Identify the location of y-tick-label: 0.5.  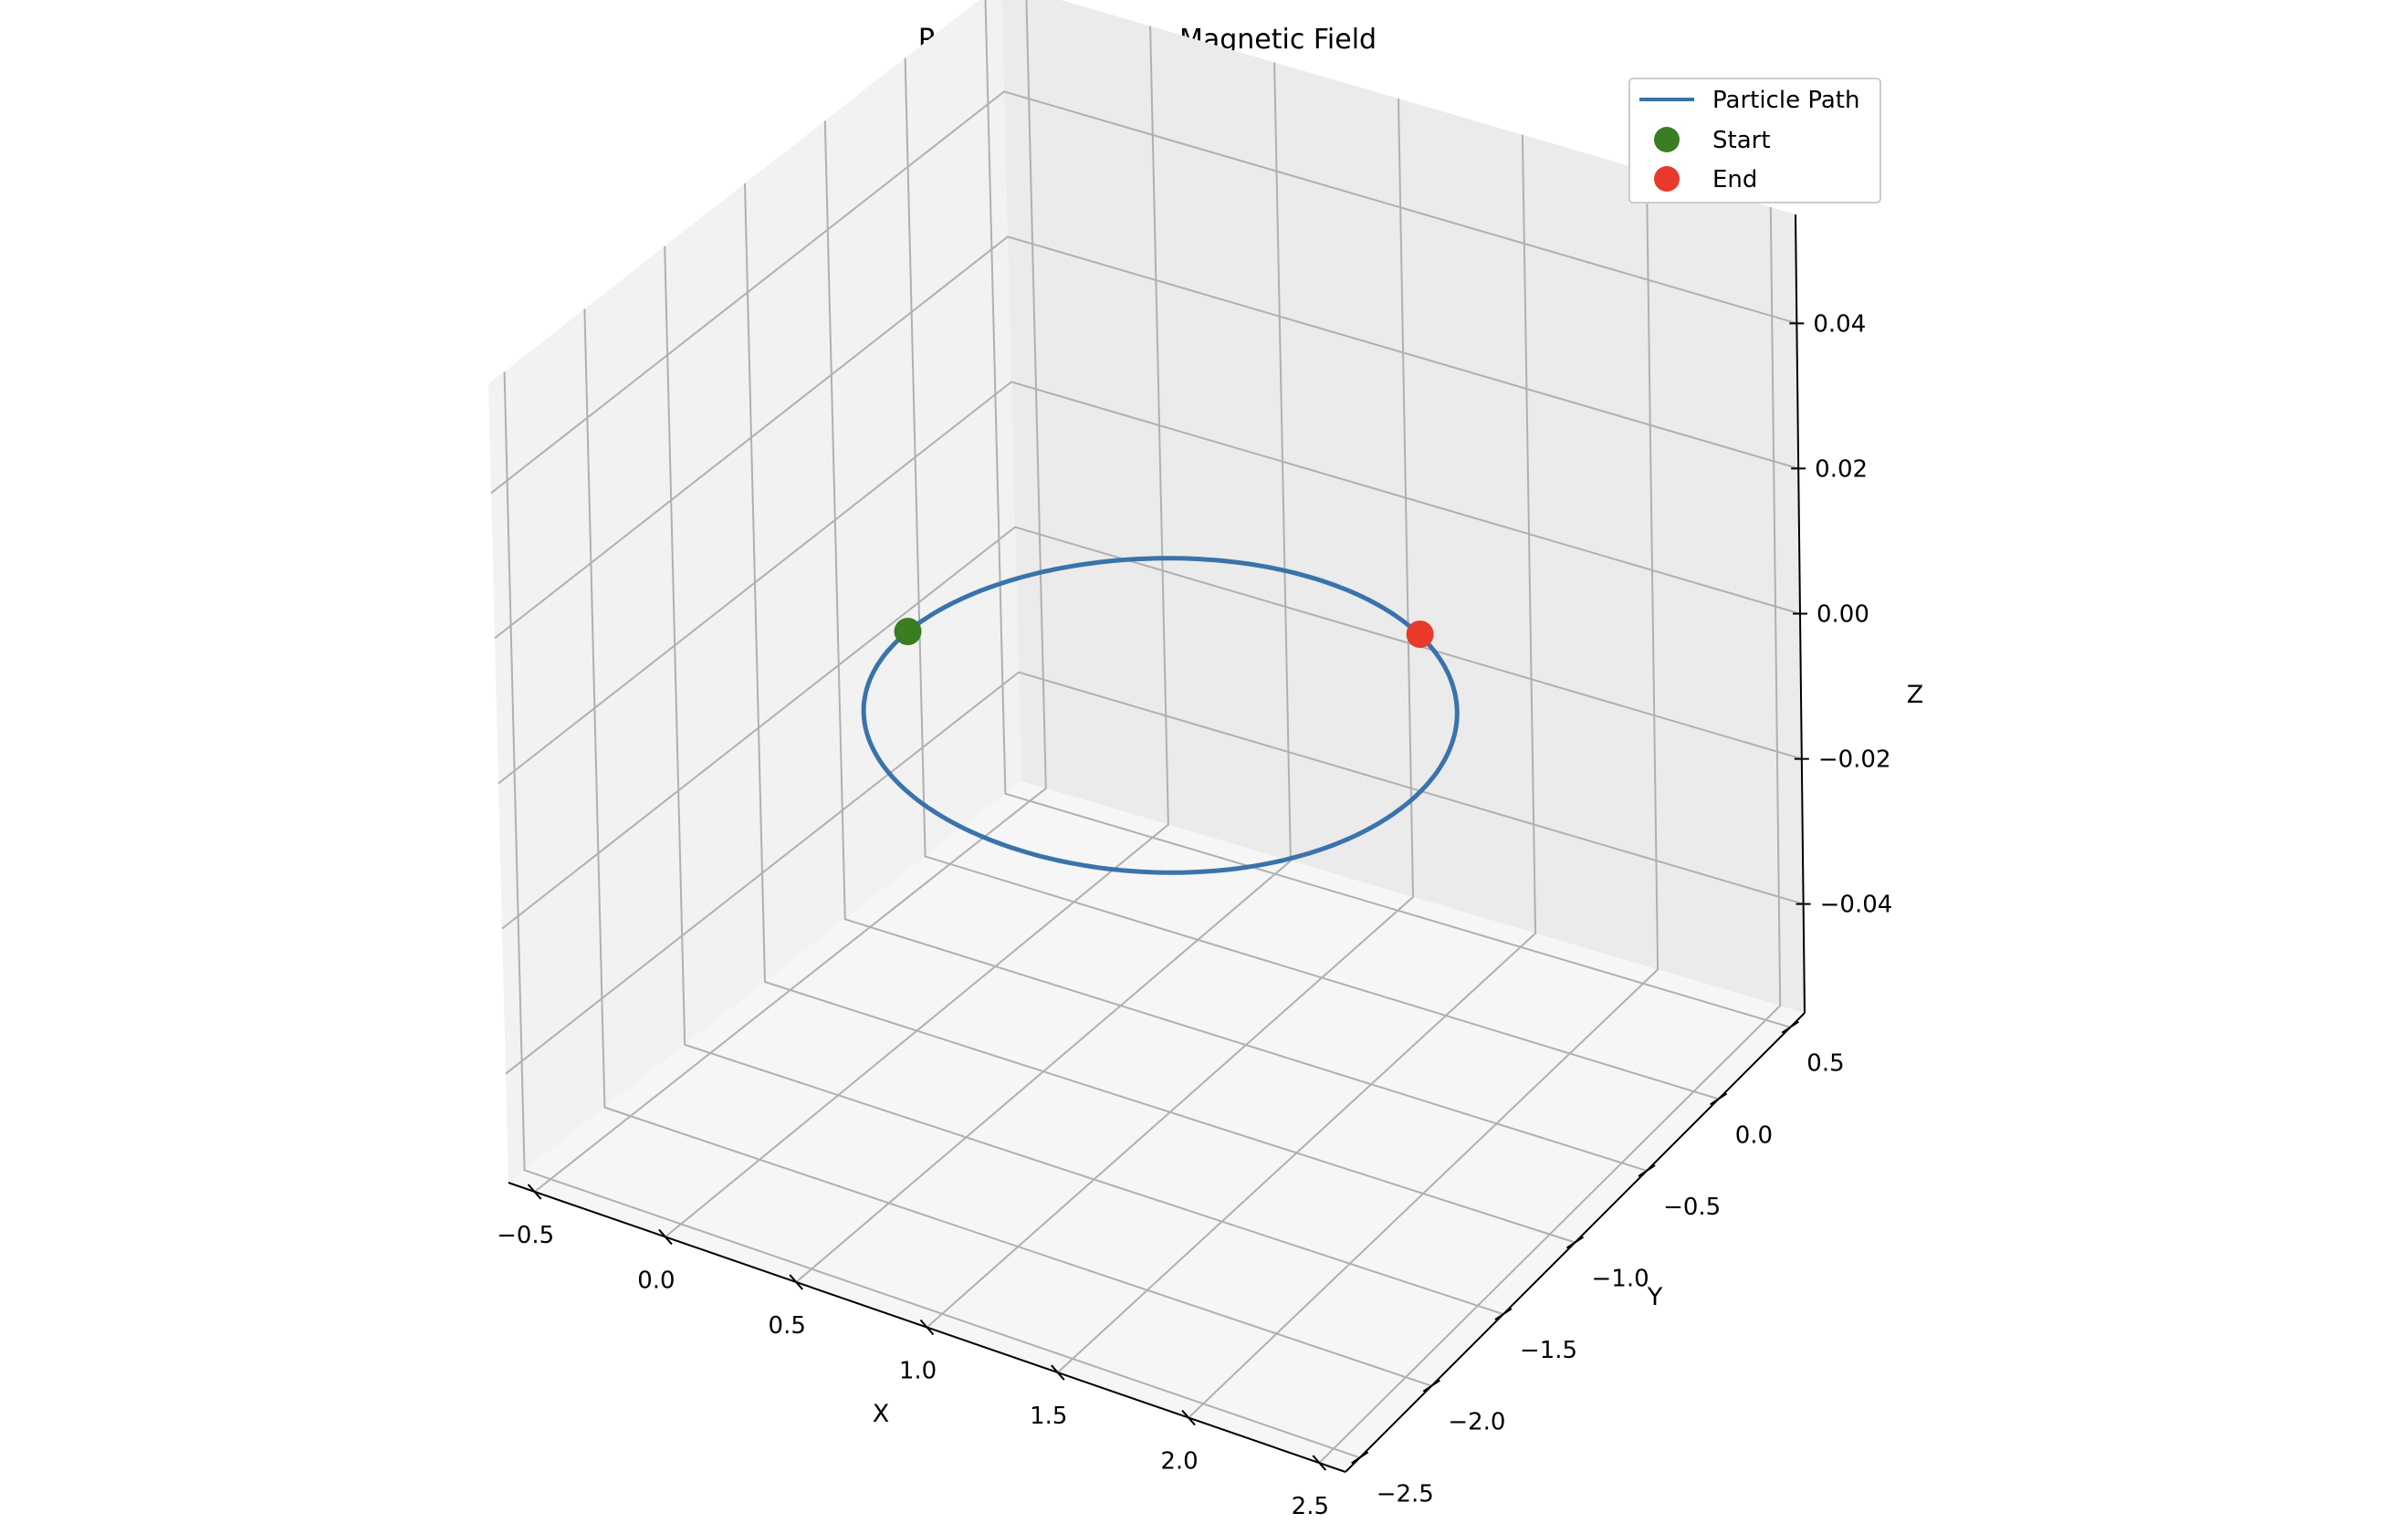
(1825, 1064).